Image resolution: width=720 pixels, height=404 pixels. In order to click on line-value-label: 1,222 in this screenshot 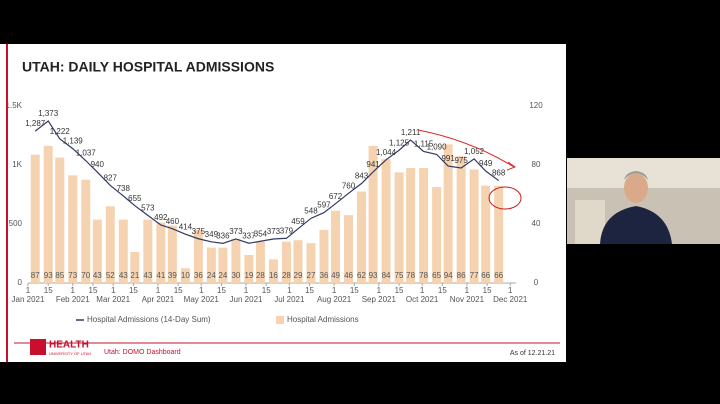, I will do `click(60, 131)`.